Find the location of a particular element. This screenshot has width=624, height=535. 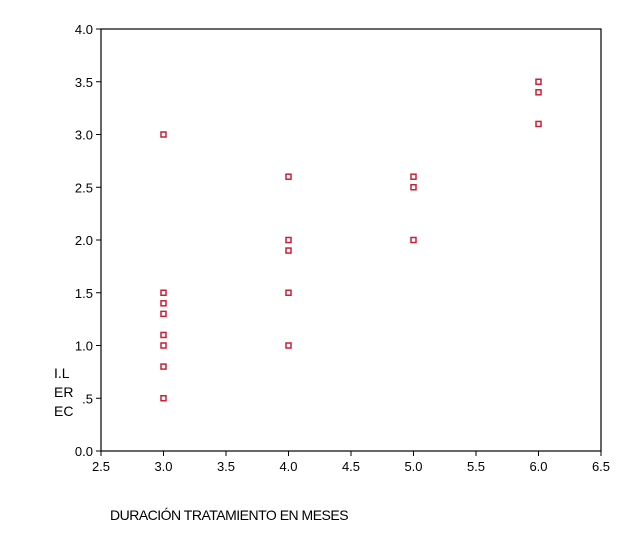

x-tick-label: 5.0 is located at coordinates (413, 466).